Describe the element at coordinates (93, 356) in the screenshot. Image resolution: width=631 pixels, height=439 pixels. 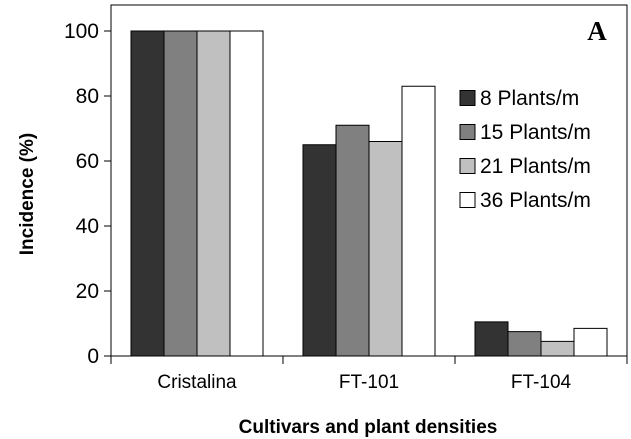
I see `y-tick-label: 0` at that location.